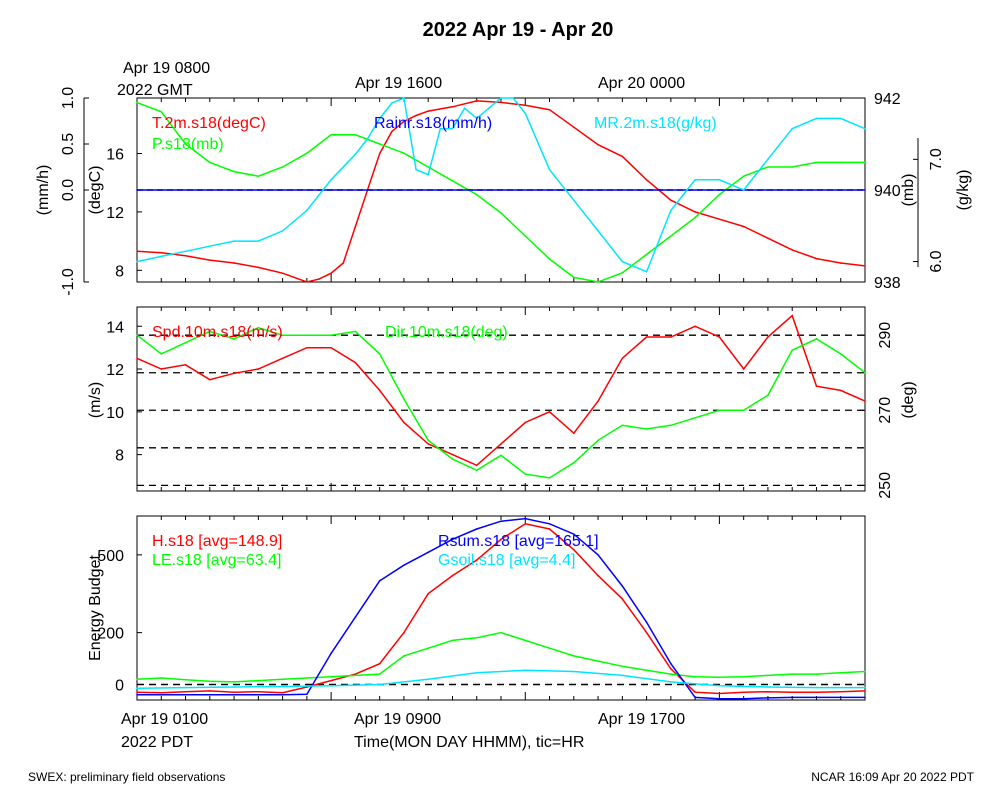 The width and height of the screenshot is (1000, 800). I want to click on energy-axis-tick-label: 200, so click(110, 634).